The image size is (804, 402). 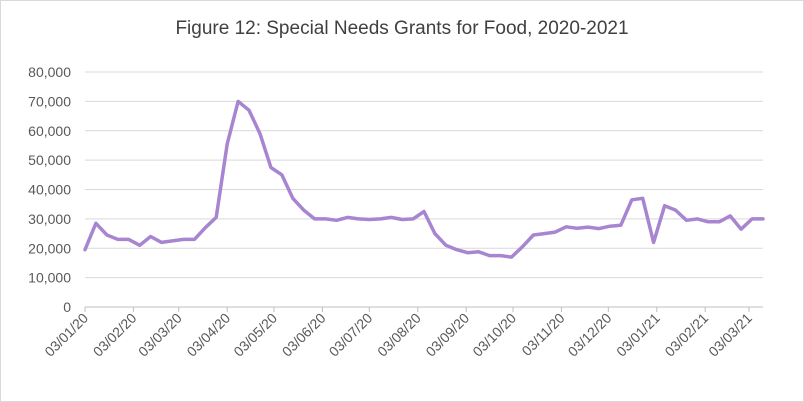 What do you see at coordinates (160, 335) in the screenshot?
I see `x-tick-label: 03/03/20` at bounding box center [160, 335].